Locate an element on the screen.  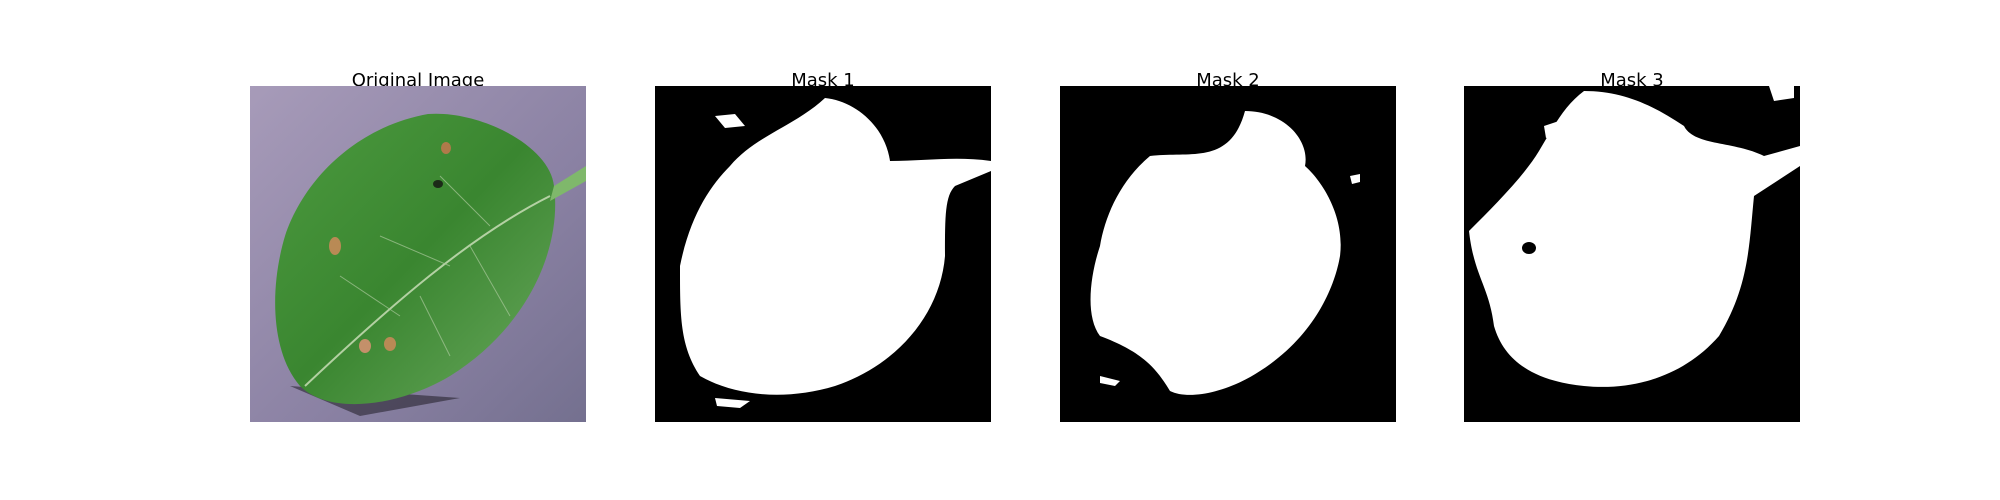
mask-3-image is located at coordinates (1632, 254).